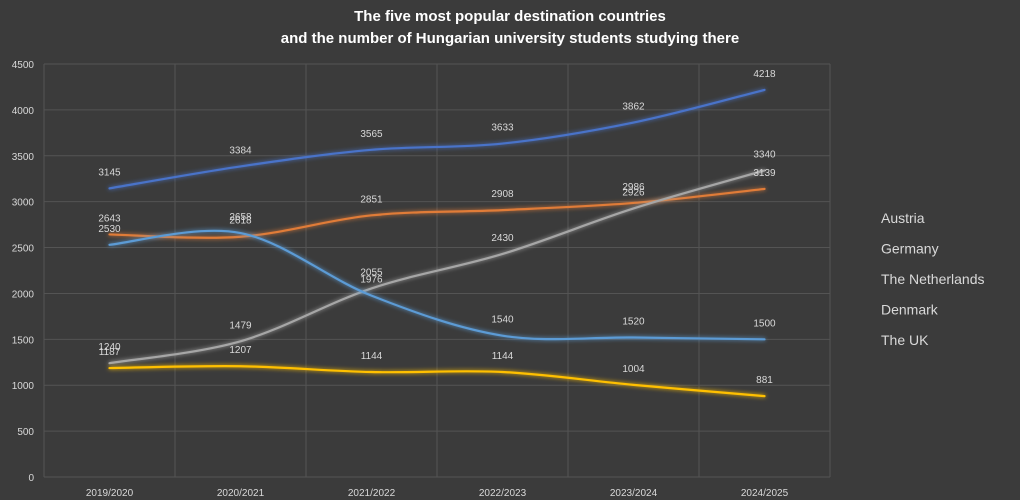 The height and width of the screenshot is (500, 1020). I want to click on series-line-austria, so click(437, 139).